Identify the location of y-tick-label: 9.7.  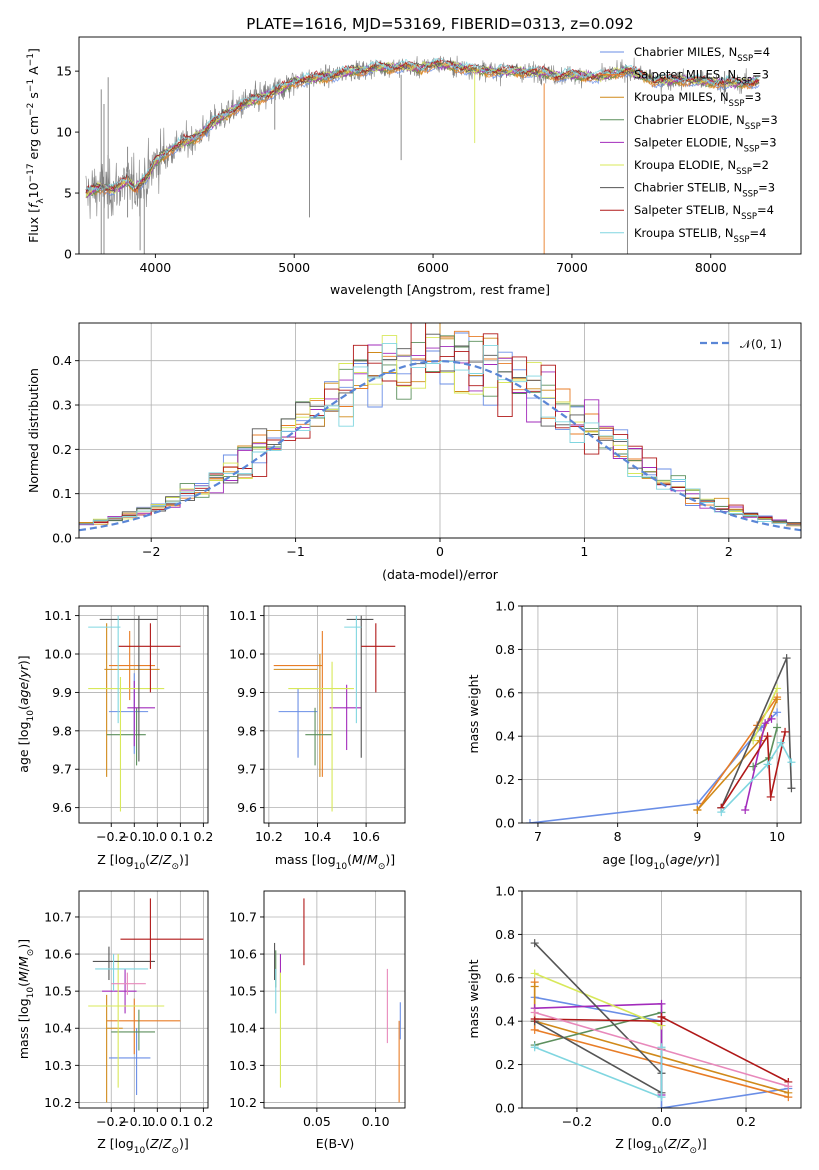
(247, 769).